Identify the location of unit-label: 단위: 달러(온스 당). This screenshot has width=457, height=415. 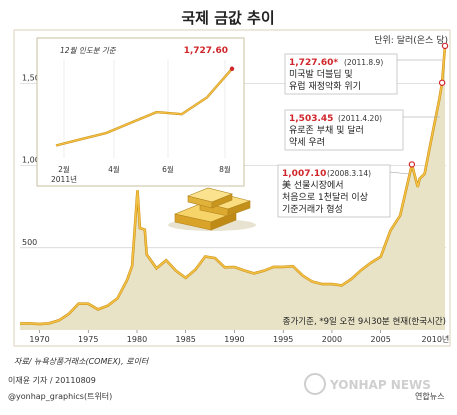
(411, 40).